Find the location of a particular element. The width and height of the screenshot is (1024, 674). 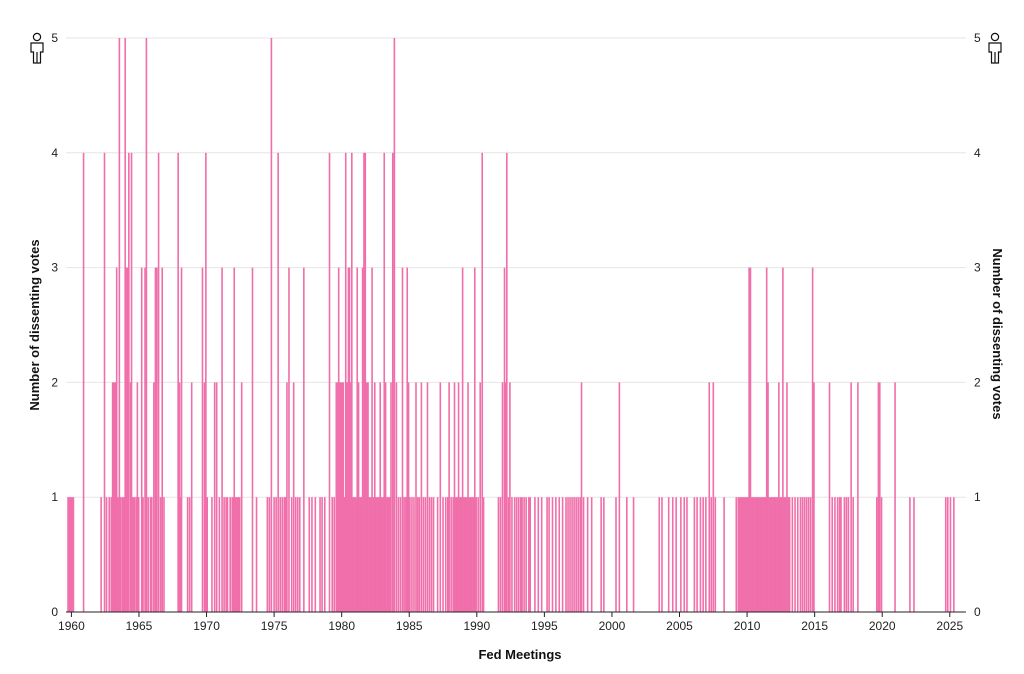

y-tick-label: 4 is located at coordinates (54, 153).